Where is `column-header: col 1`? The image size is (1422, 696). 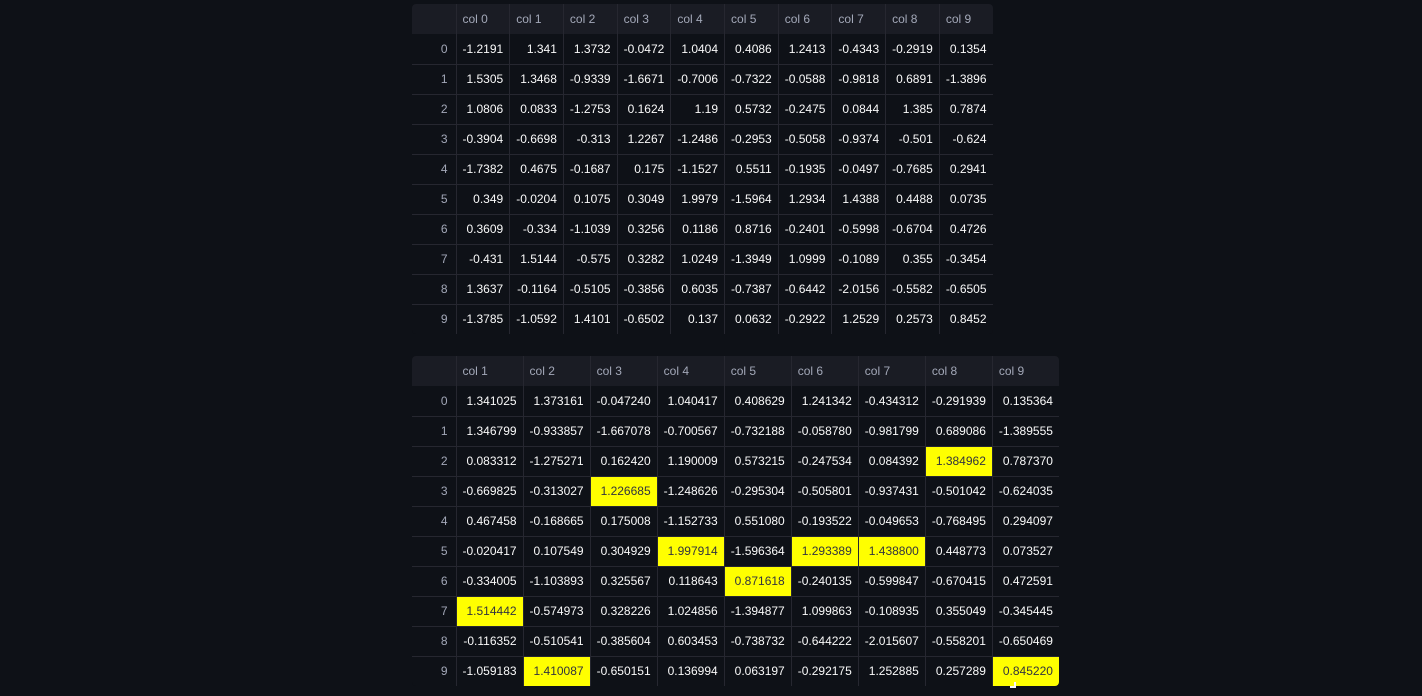
column-header: col 1 is located at coordinates (490, 371).